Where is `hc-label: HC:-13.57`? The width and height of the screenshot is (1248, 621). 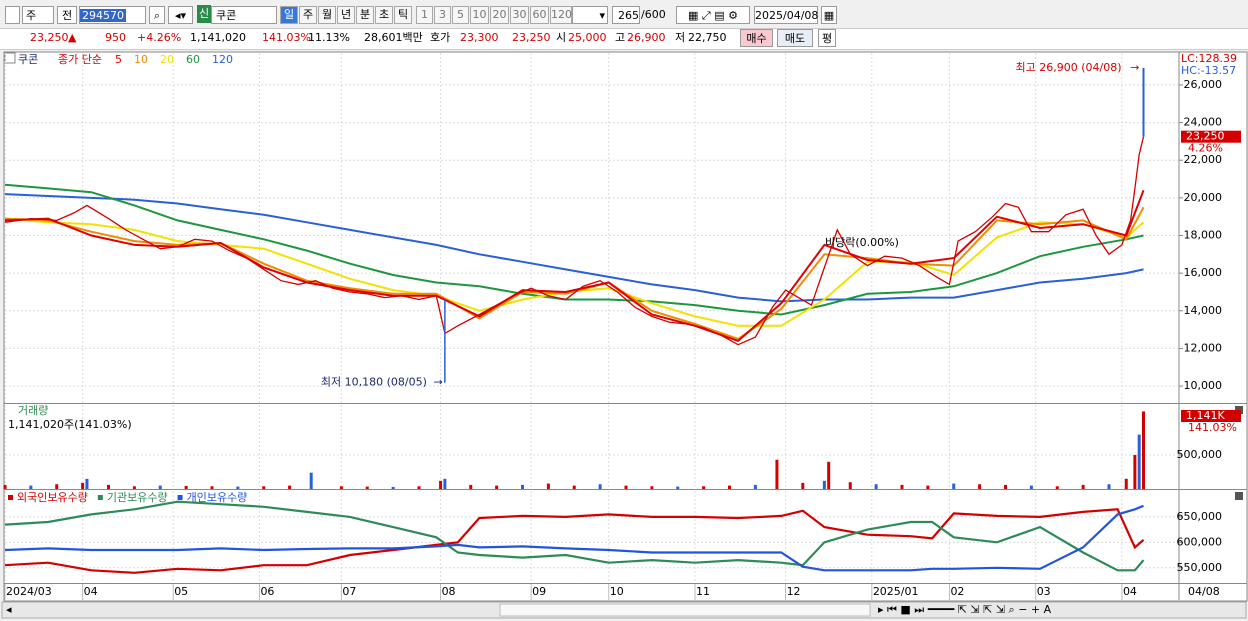 hc-label: HC:-13.57 is located at coordinates (1208, 70).